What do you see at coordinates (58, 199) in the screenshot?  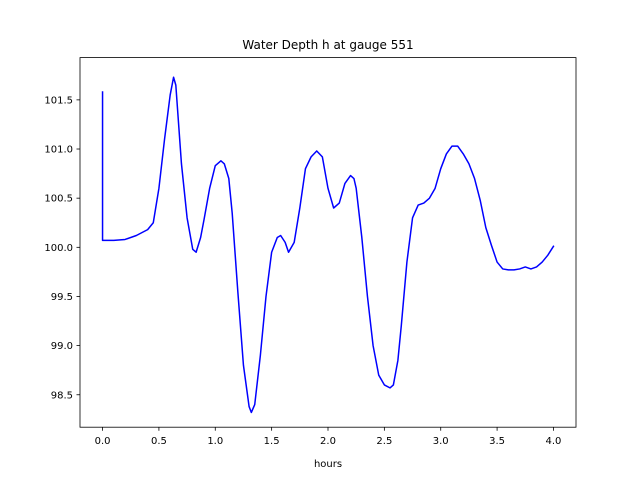 I see `y-tick-label: 100.5` at bounding box center [58, 199].